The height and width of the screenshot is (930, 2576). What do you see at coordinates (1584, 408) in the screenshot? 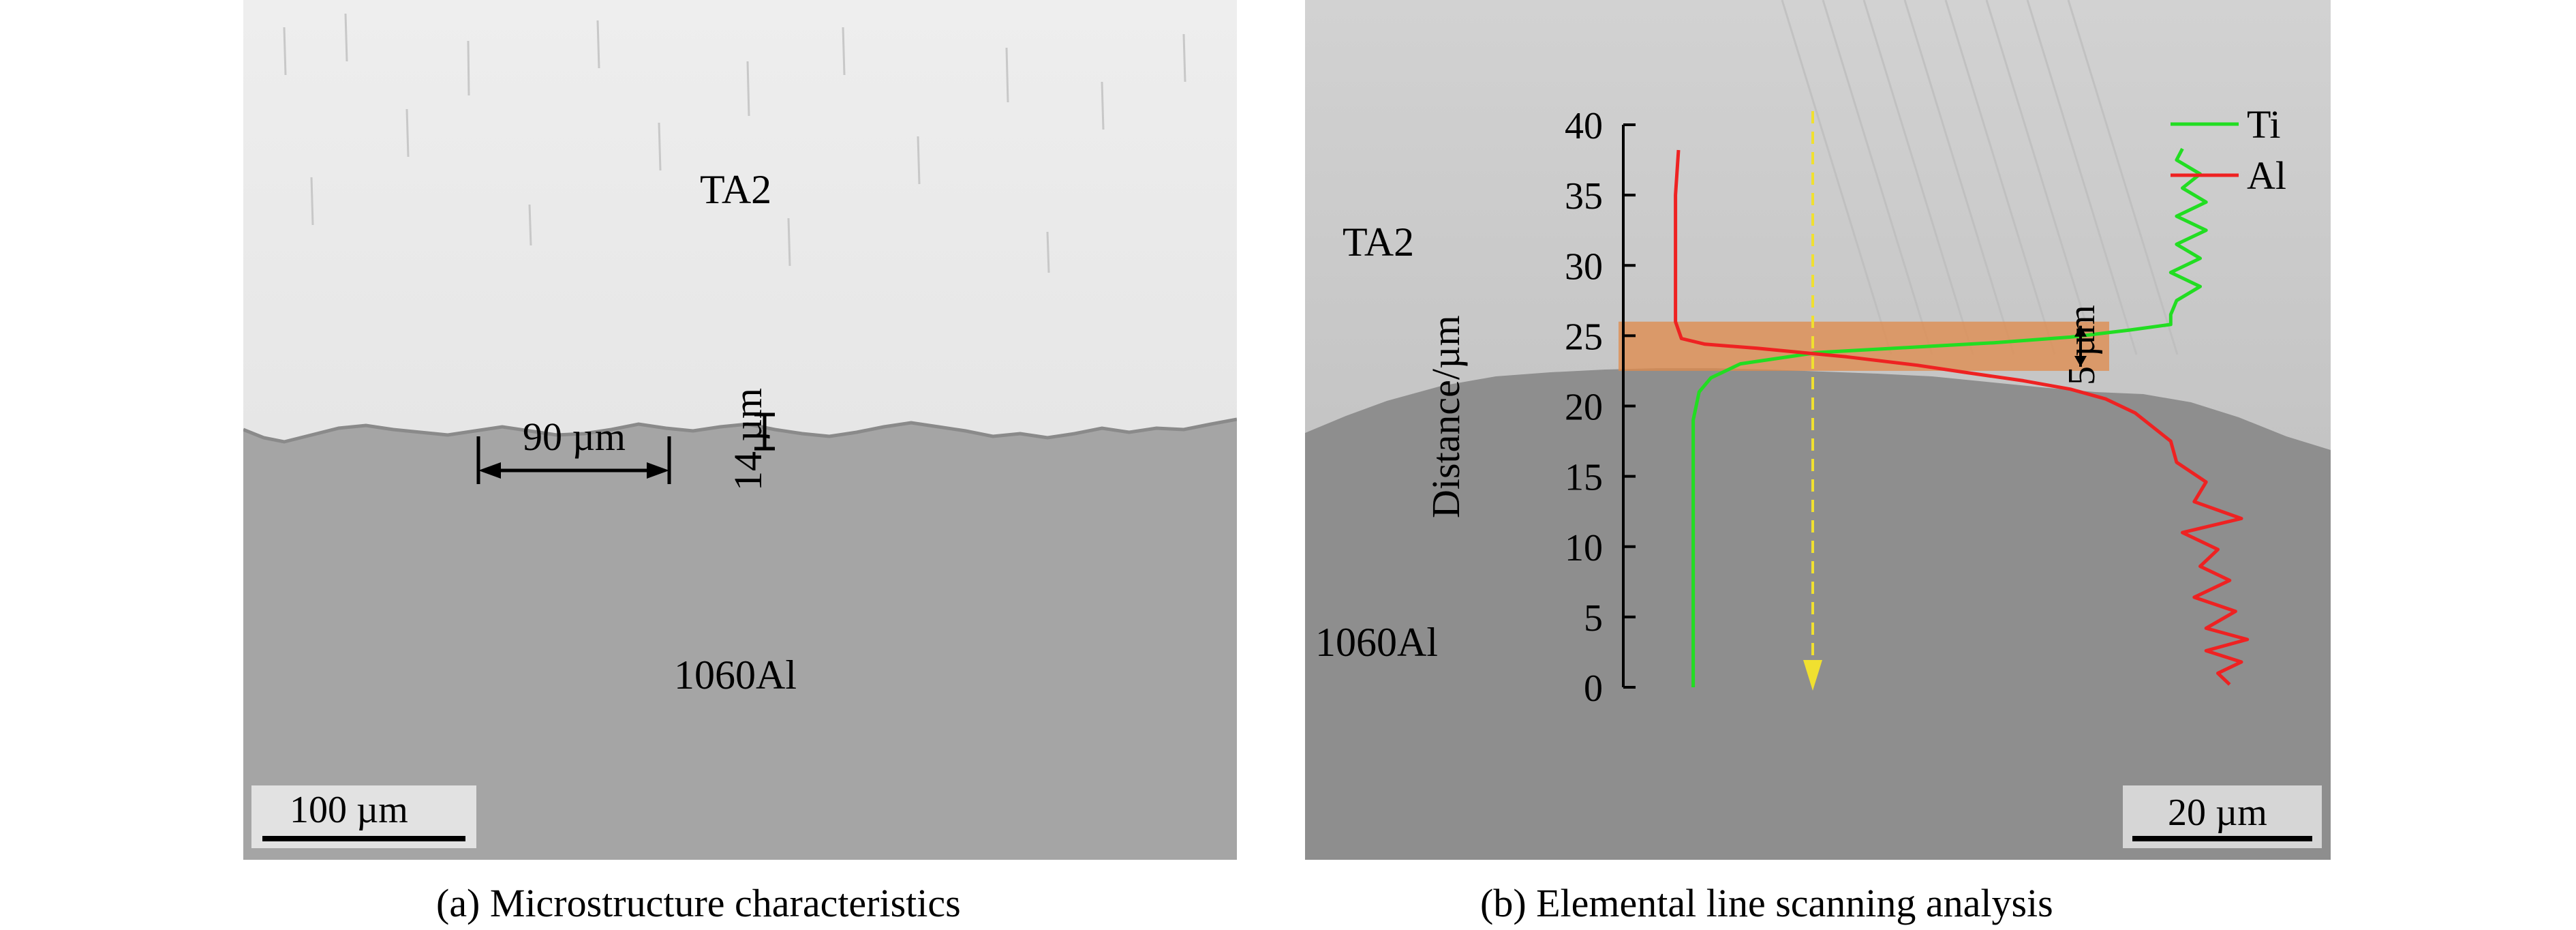
I see `y-tick-label: 20` at bounding box center [1584, 408].